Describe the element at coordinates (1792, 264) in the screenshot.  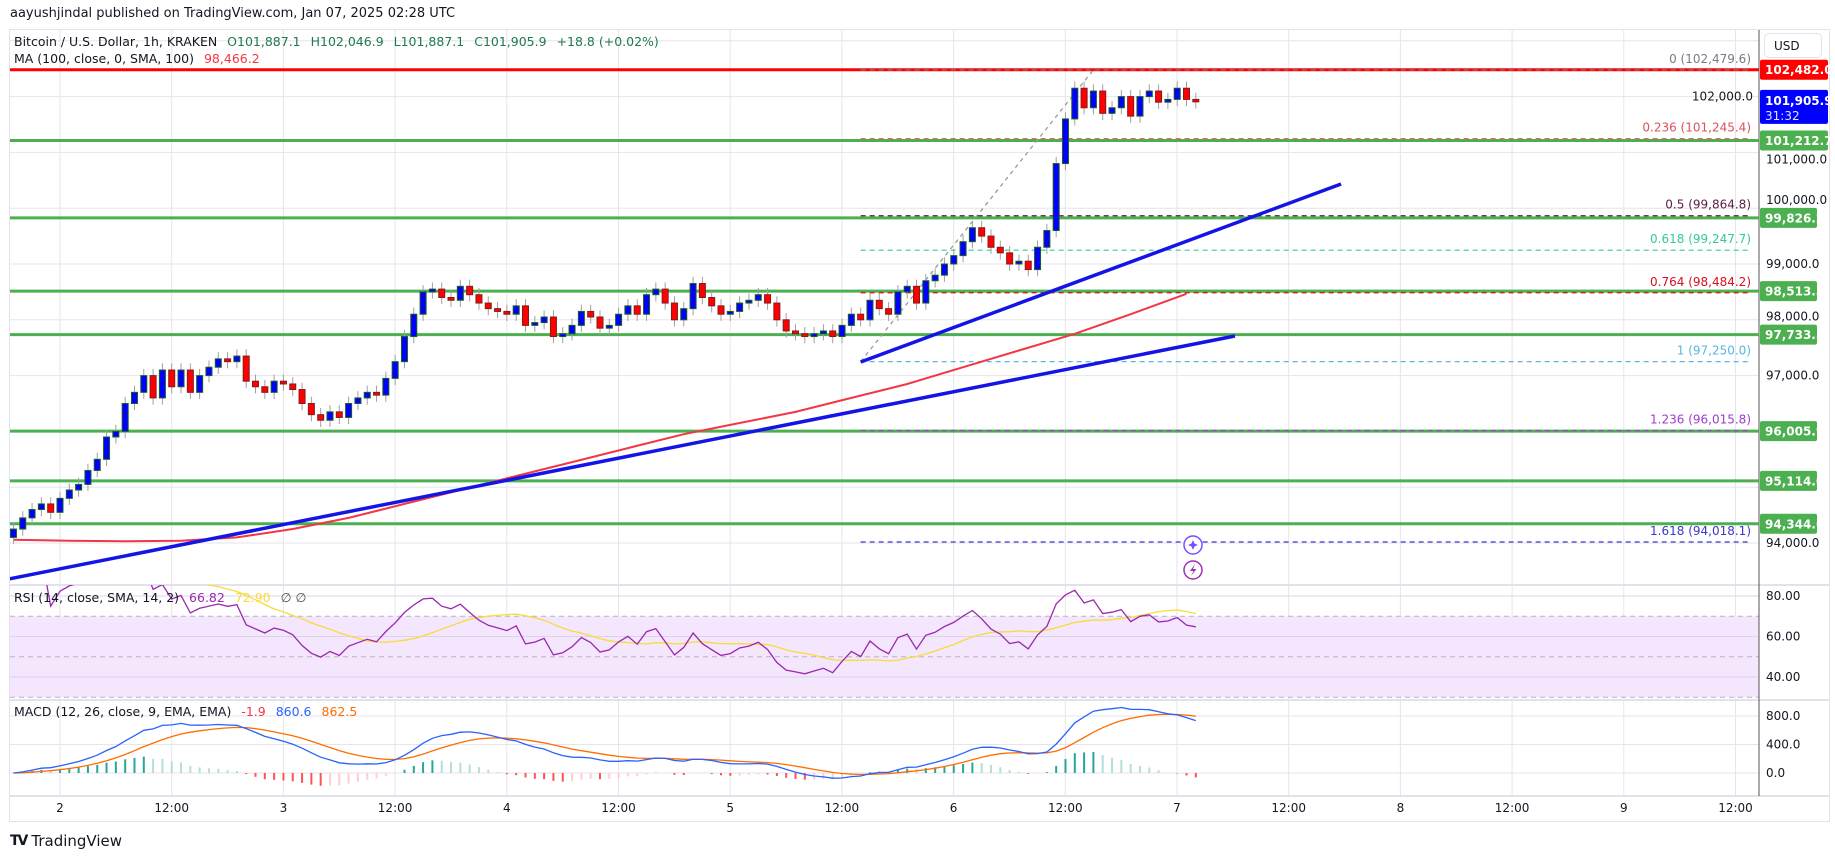
I see `price-axis-tick: 99,000.0` at that location.